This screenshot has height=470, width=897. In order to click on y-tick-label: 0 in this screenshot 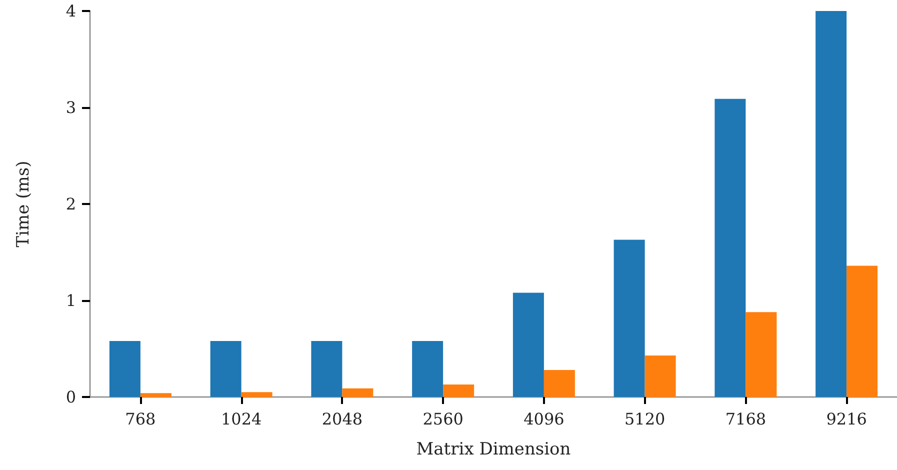, I will do `click(71, 397)`.